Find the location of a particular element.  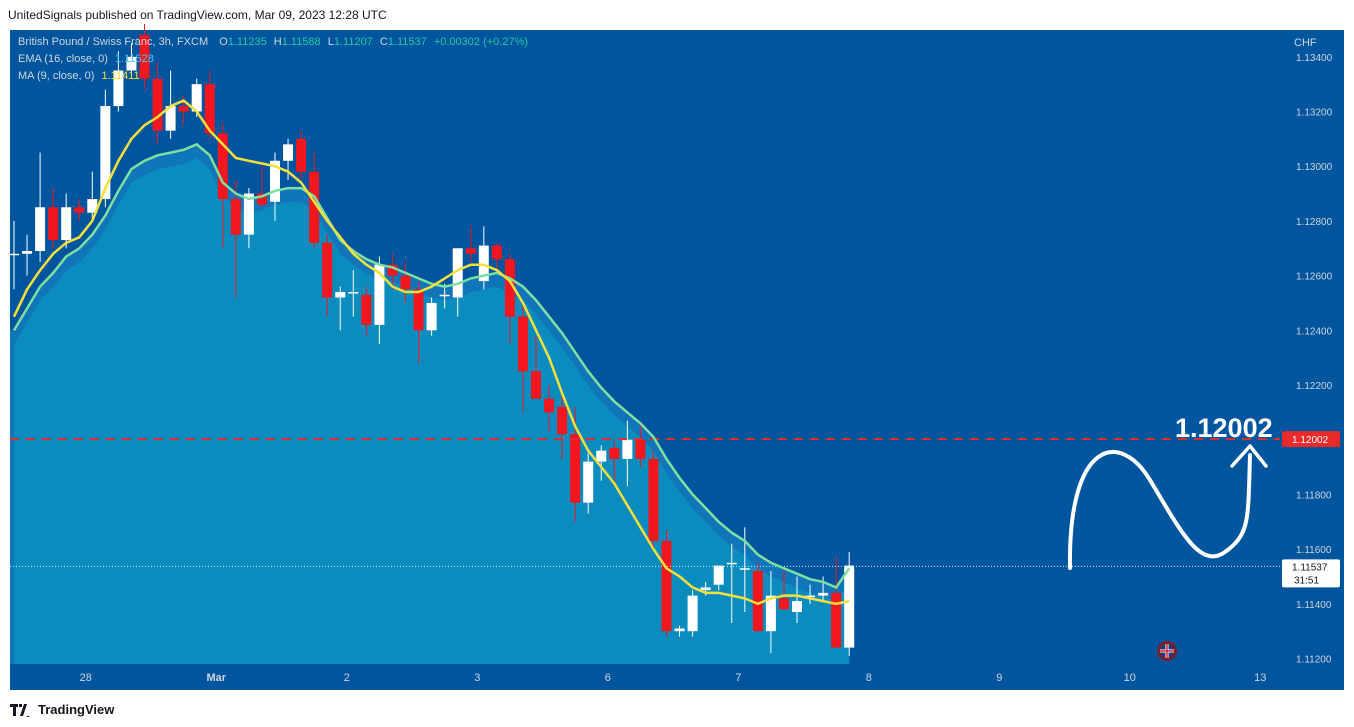

time-tick-label: 7 is located at coordinates (738, 678).